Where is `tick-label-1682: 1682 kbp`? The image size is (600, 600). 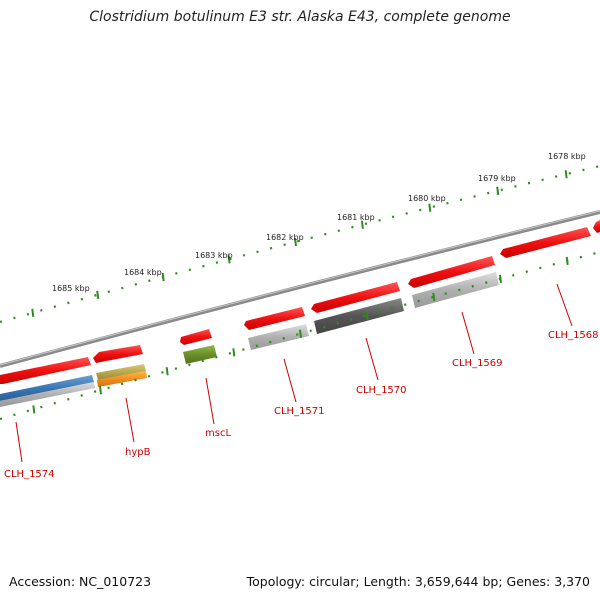
tick-label-1682: 1682 kbp is located at coordinates (285, 237).